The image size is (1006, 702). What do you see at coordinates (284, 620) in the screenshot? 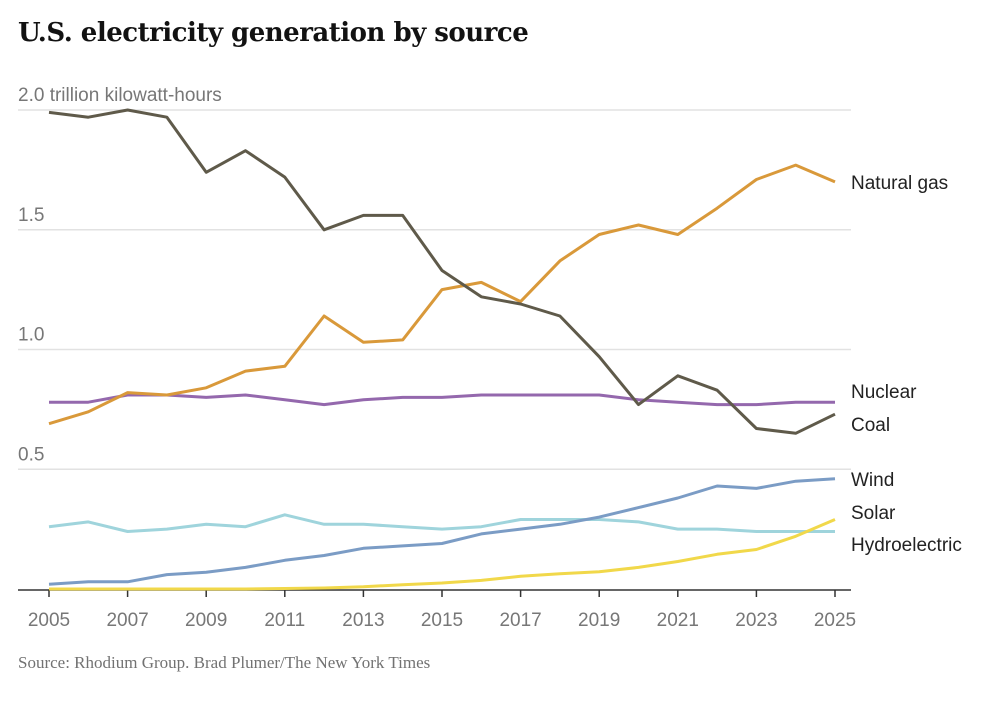
I see `x-tick-label: 2011` at bounding box center [284, 620].